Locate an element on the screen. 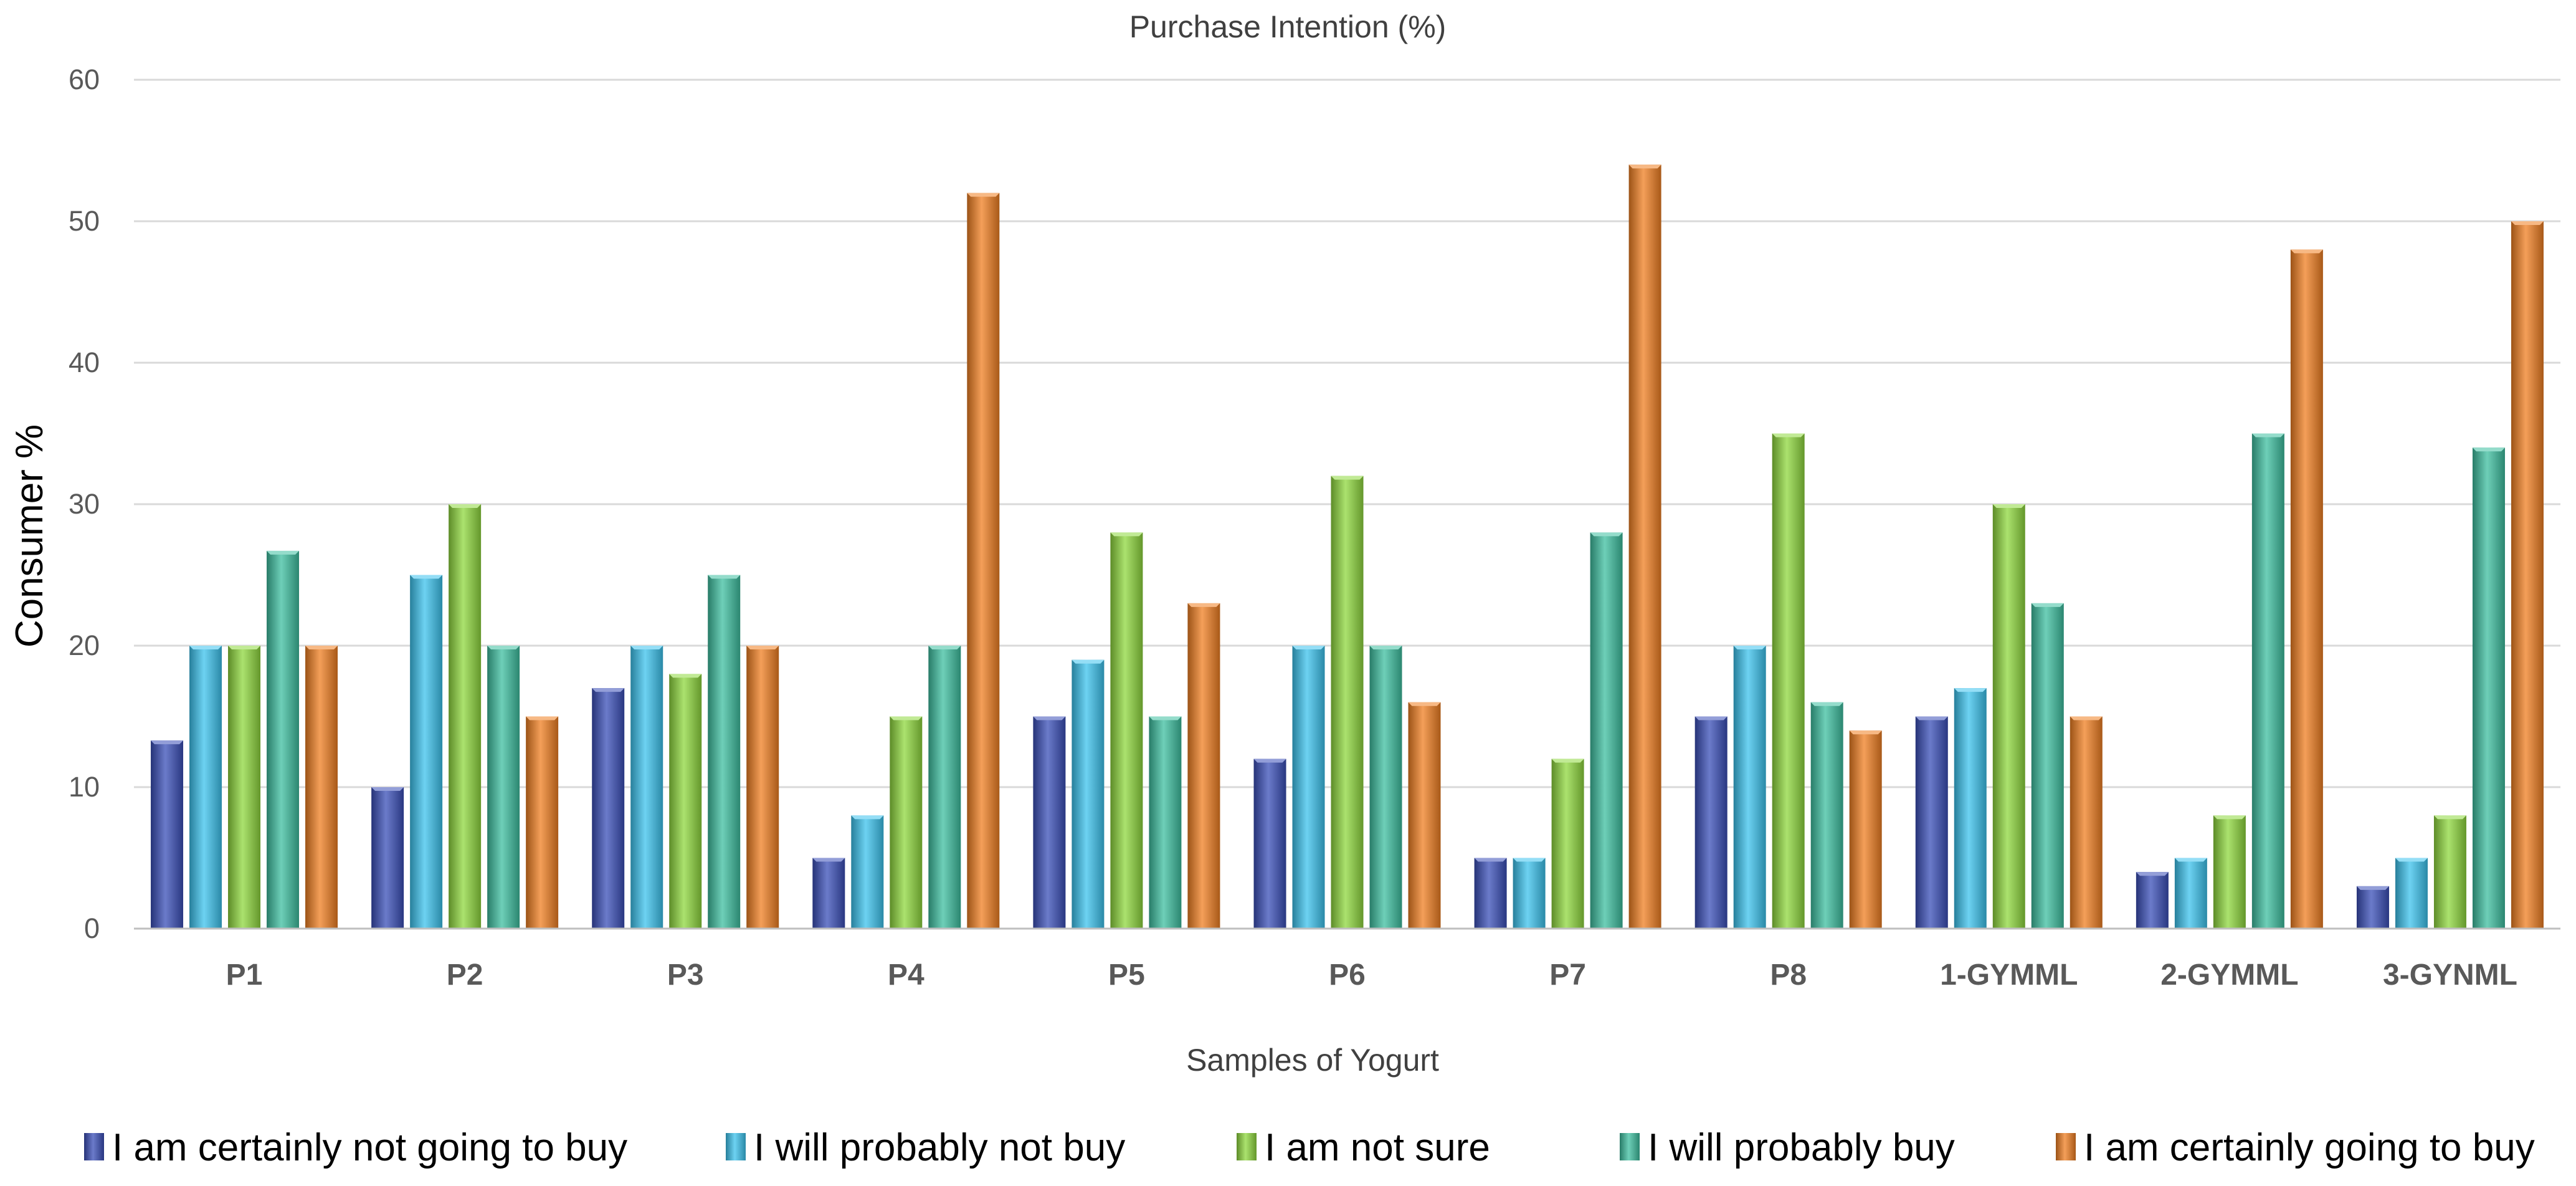  legend-item: I will probably buy is located at coordinates (1787, 1147).